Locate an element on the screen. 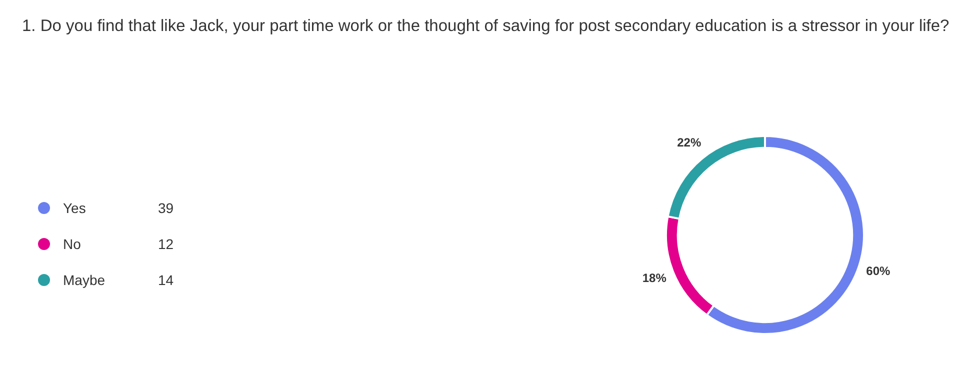 This screenshot has width=975, height=376. legend-label: Maybe is located at coordinates (84, 280).